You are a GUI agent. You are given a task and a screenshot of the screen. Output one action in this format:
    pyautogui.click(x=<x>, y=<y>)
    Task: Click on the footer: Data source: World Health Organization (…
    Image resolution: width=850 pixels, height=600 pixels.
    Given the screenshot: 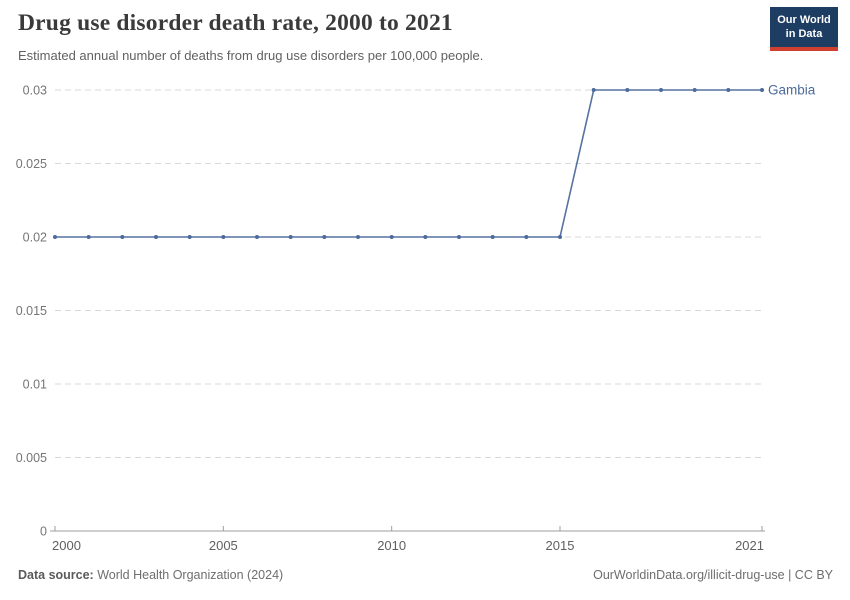 What is the action you would take?
    pyautogui.click(x=425, y=575)
    